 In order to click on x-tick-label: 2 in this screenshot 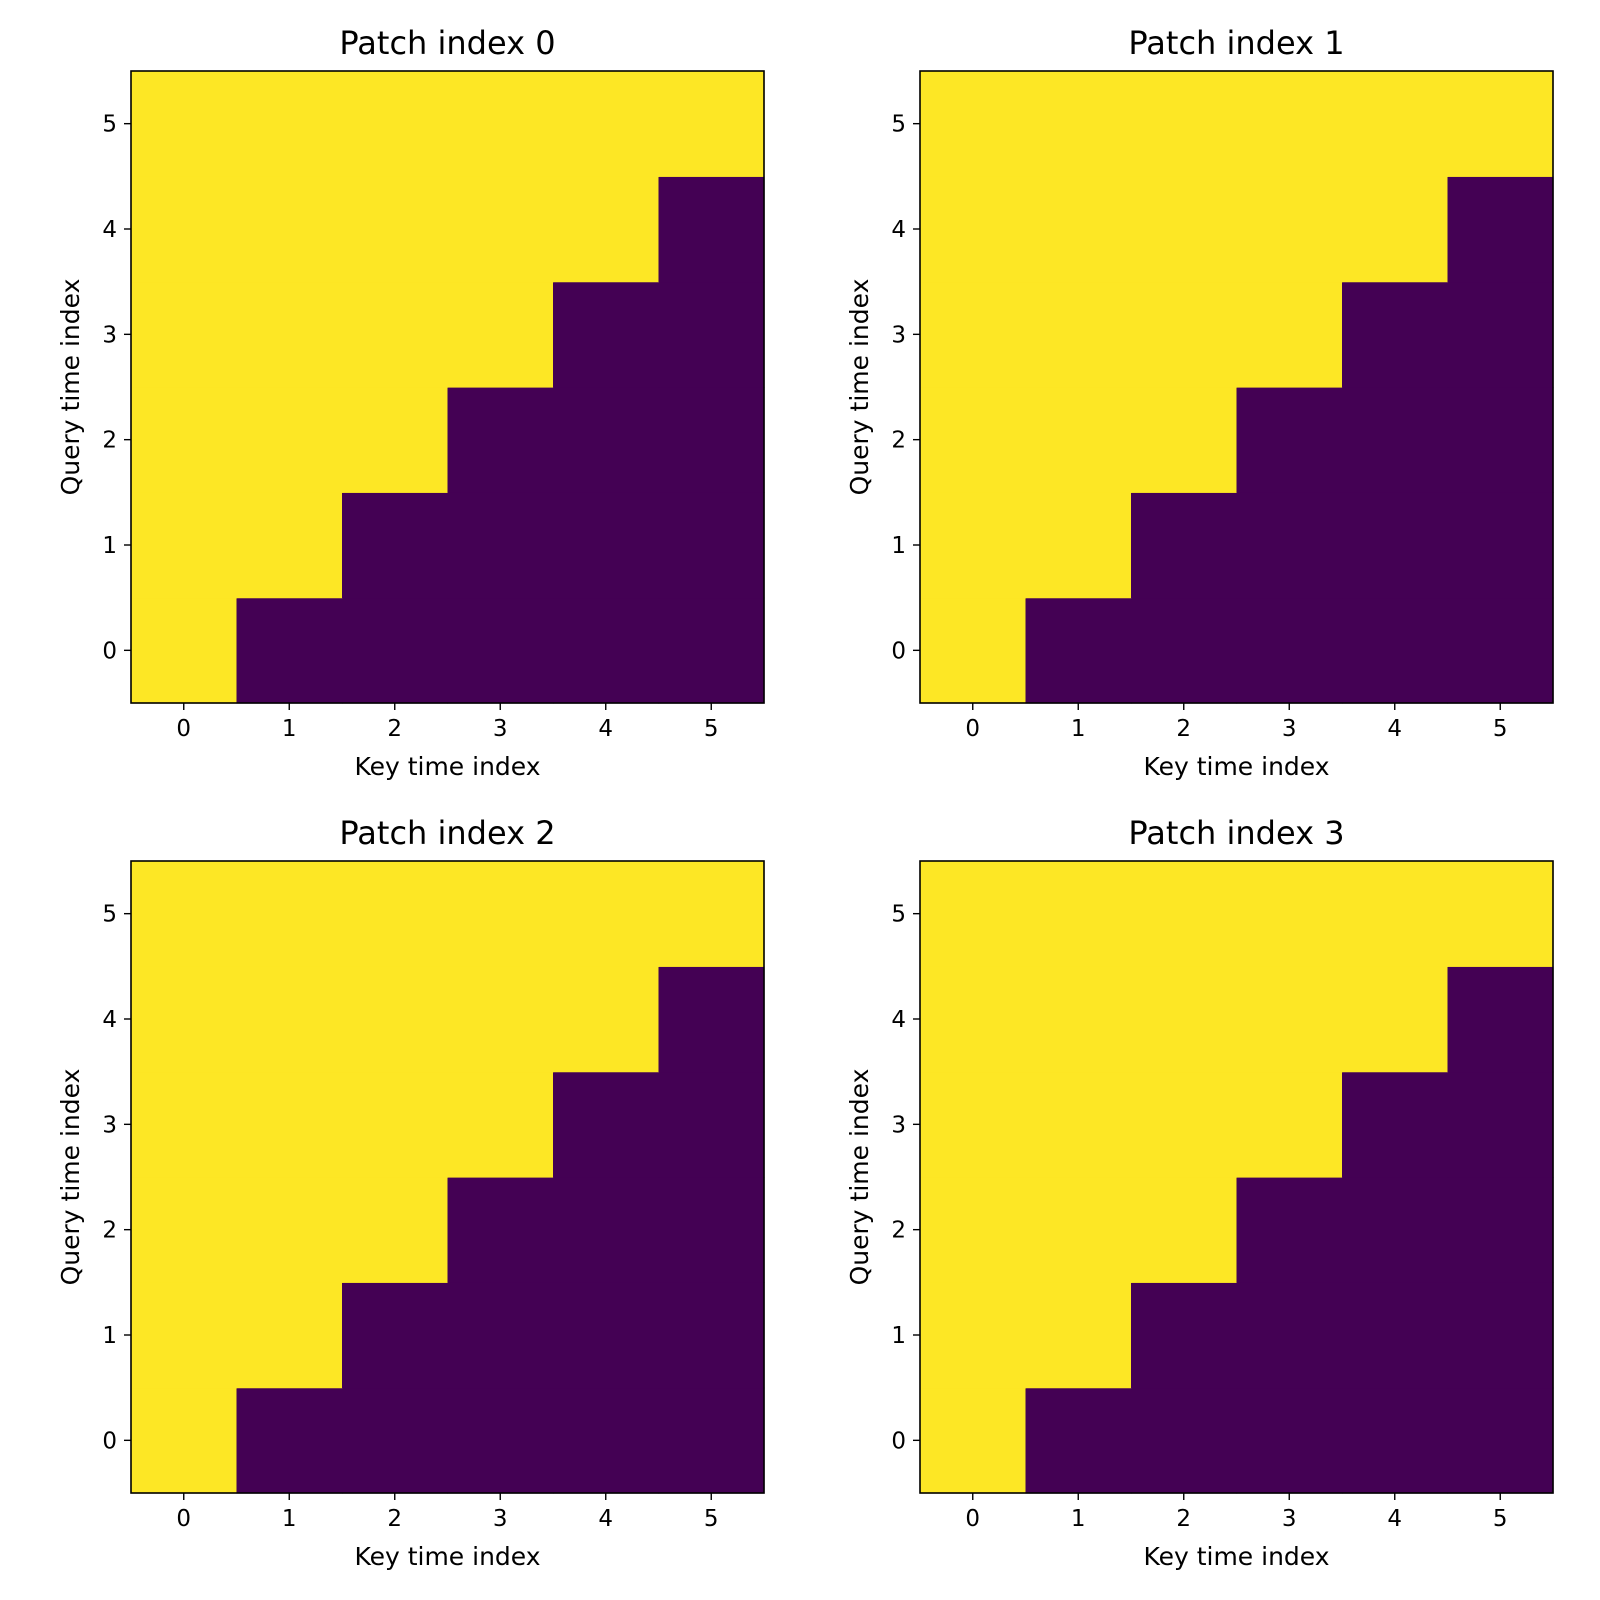, I will do `click(394, 1519)`.